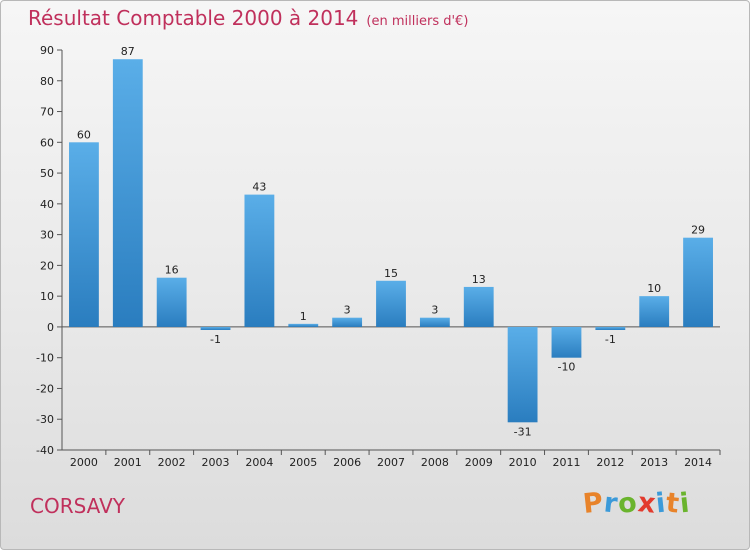 Image resolution: width=750 pixels, height=550 pixels. Describe the element at coordinates (391, 462) in the screenshot. I see `x-tick-label-2007: 2007` at that location.